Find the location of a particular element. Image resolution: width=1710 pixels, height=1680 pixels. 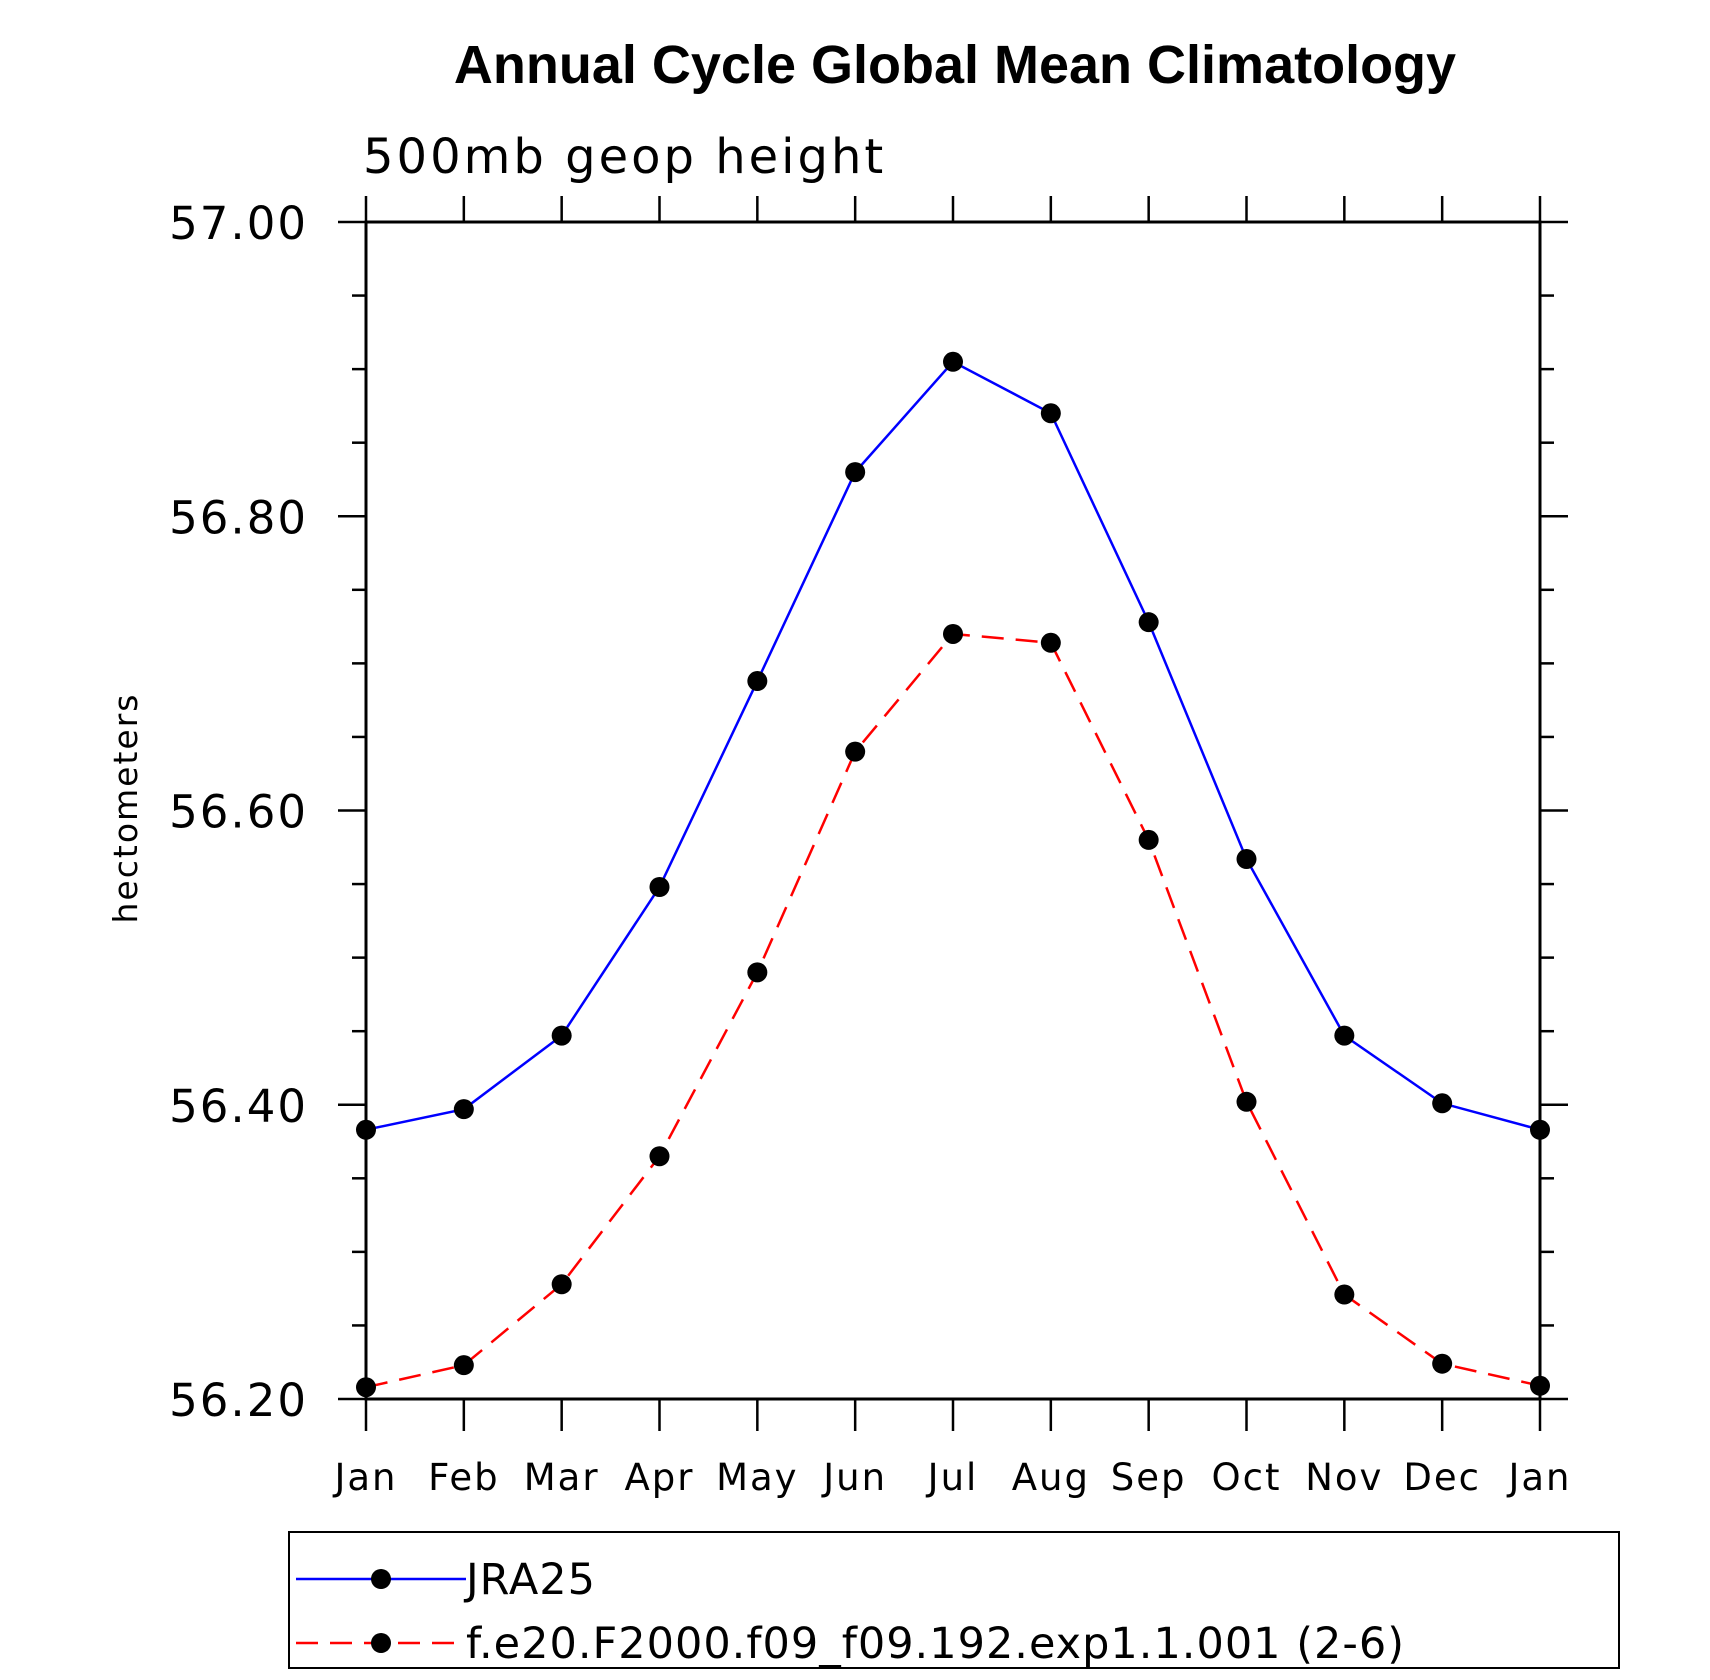

chart-title: Annual Cycle Global Mean Climatology is located at coordinates (955, 65).